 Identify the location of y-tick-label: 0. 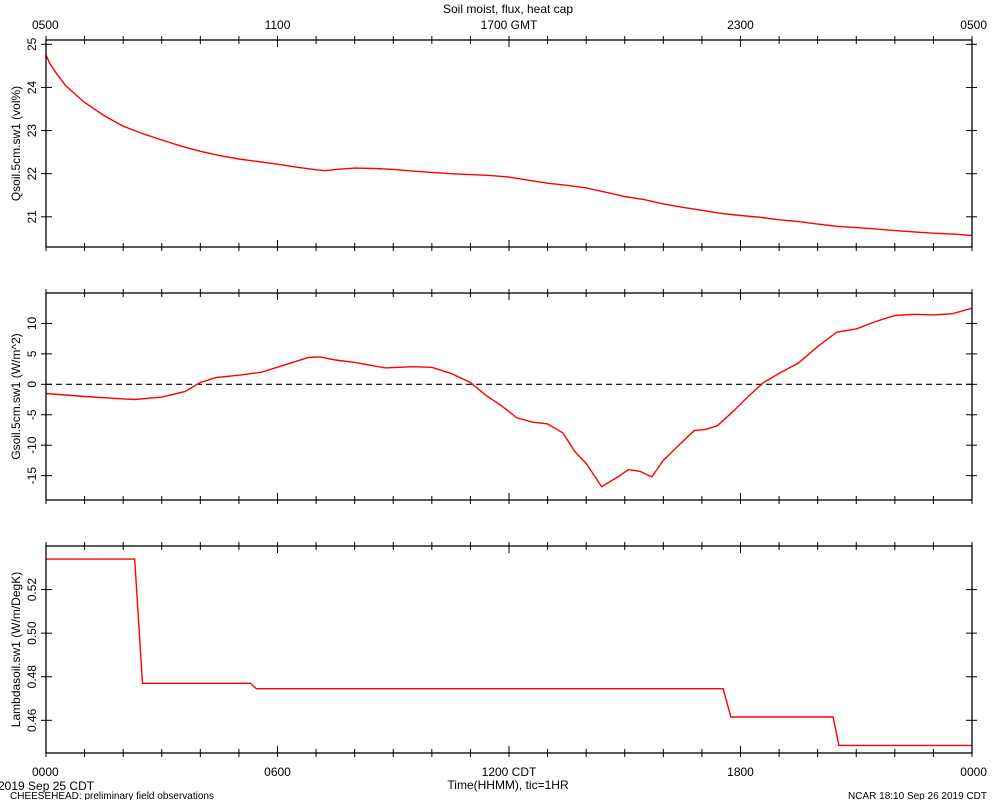
(32, 384).